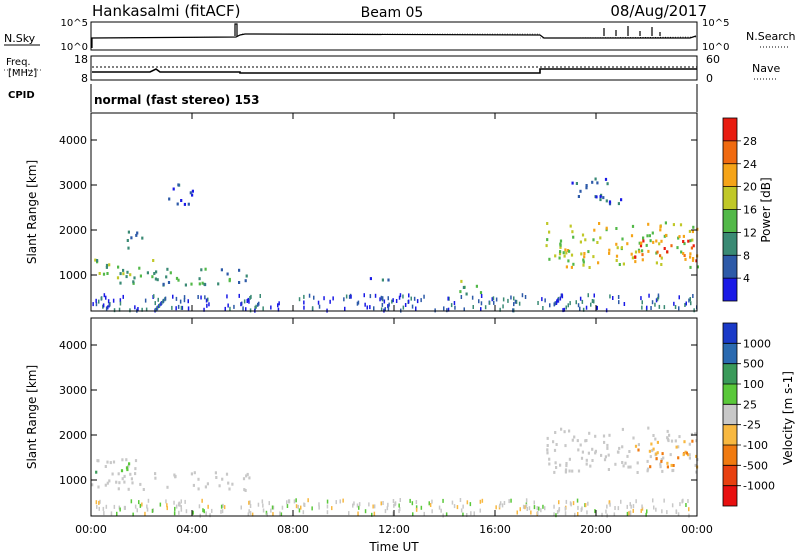  I want to click on colorbar-tick-label: 25, so click(750, 404).